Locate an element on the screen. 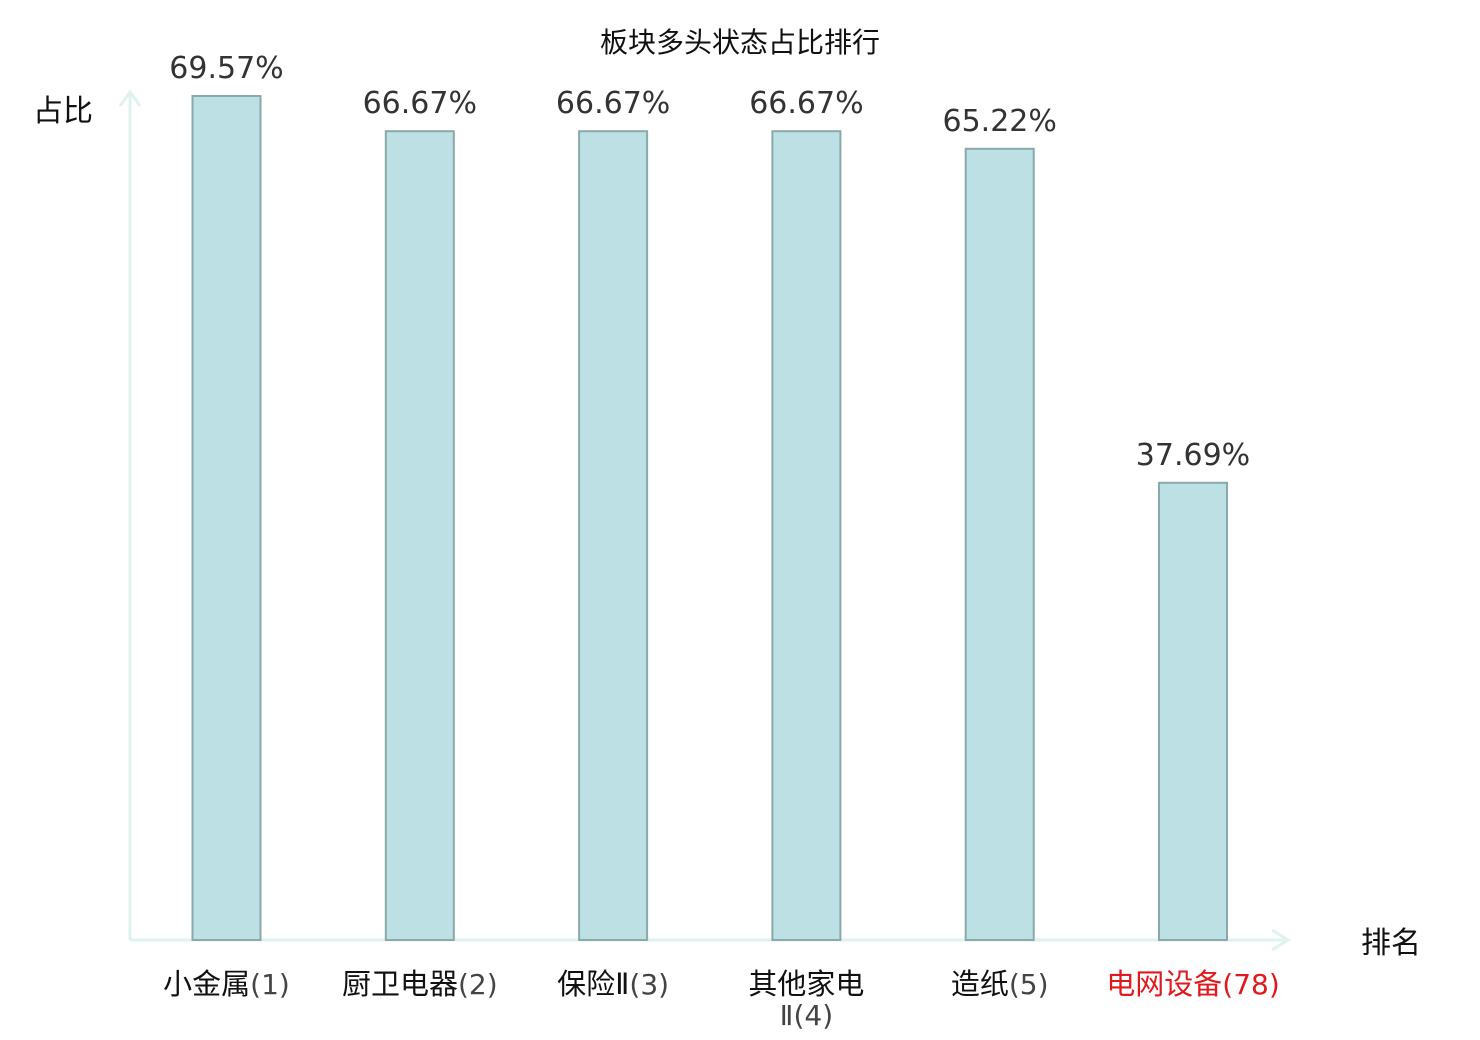 The image size is (1480, 1040). x-axis-arrow is located at coordinates (1281, 940).